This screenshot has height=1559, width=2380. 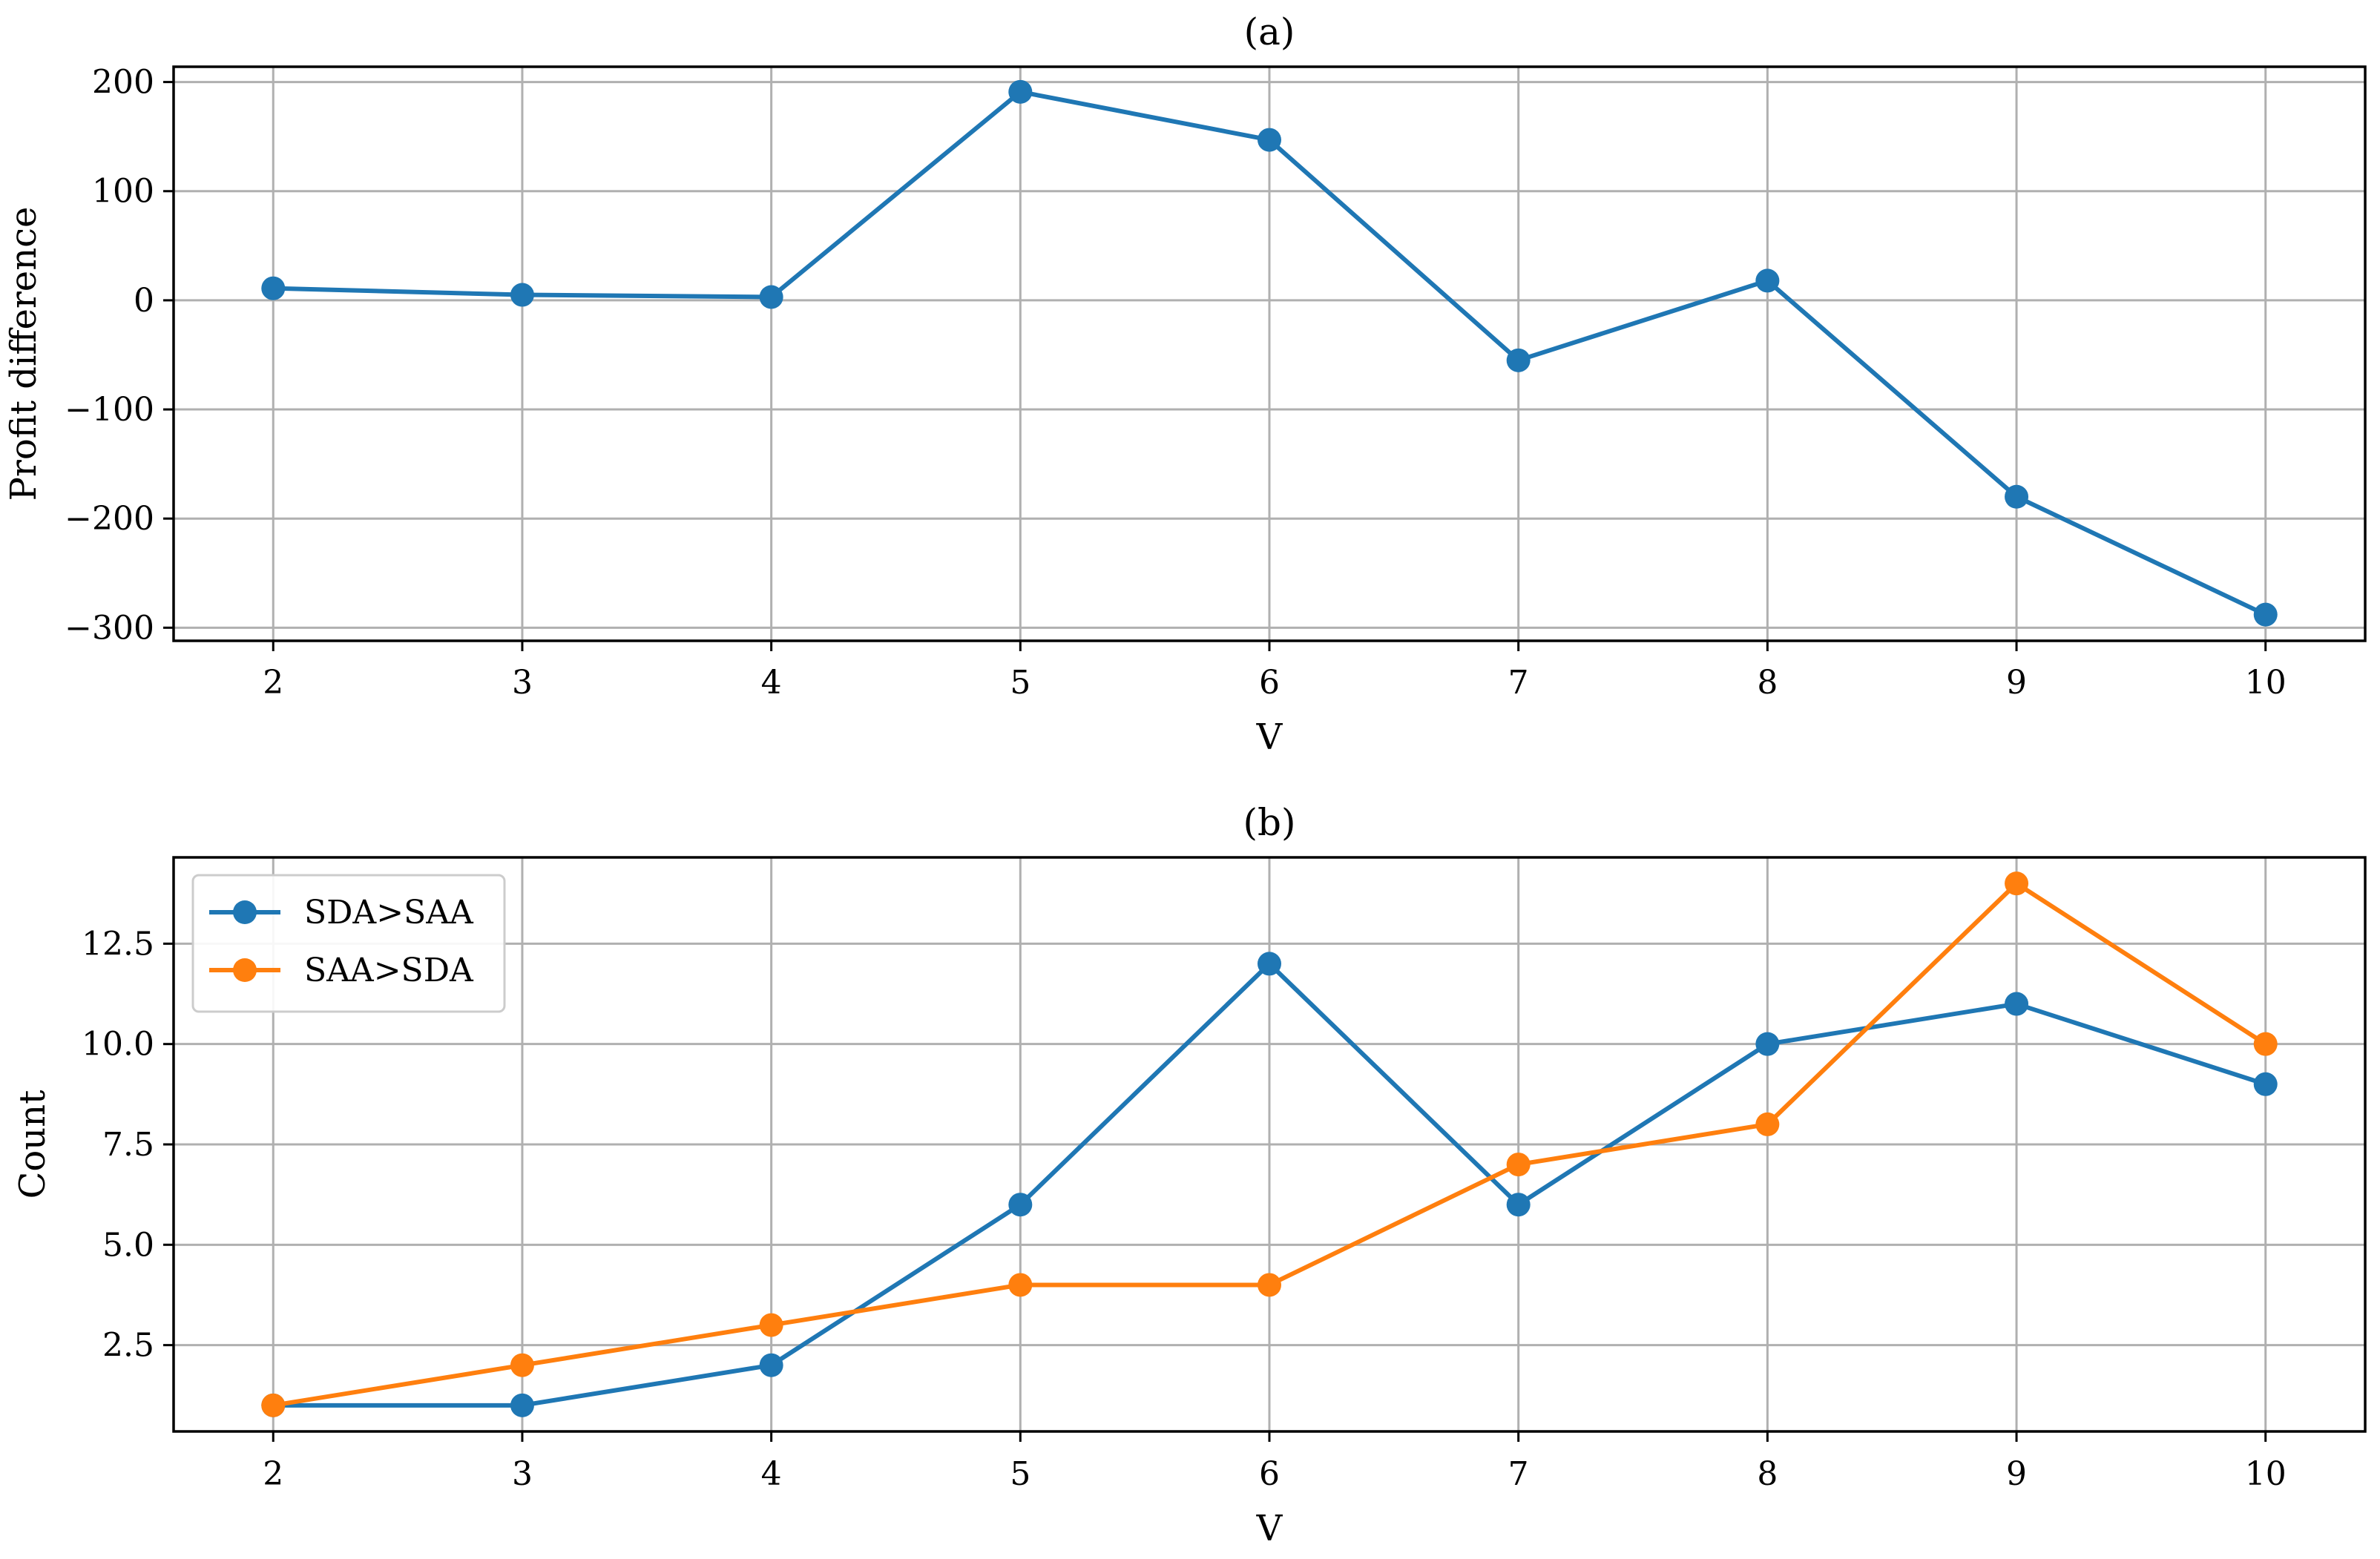 What do you see at coordinates (128, 1245) in the screenshot?
I see `y-tick-label: 5.0` at bounding box center [128, 1245].